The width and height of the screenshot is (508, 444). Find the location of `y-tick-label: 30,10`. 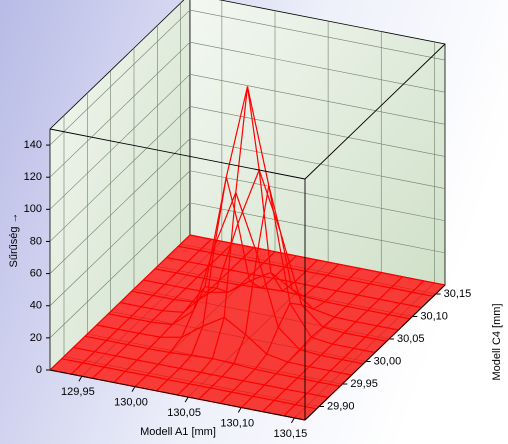

y-tick-label: 30,10 is located at coordinates (434, 316).